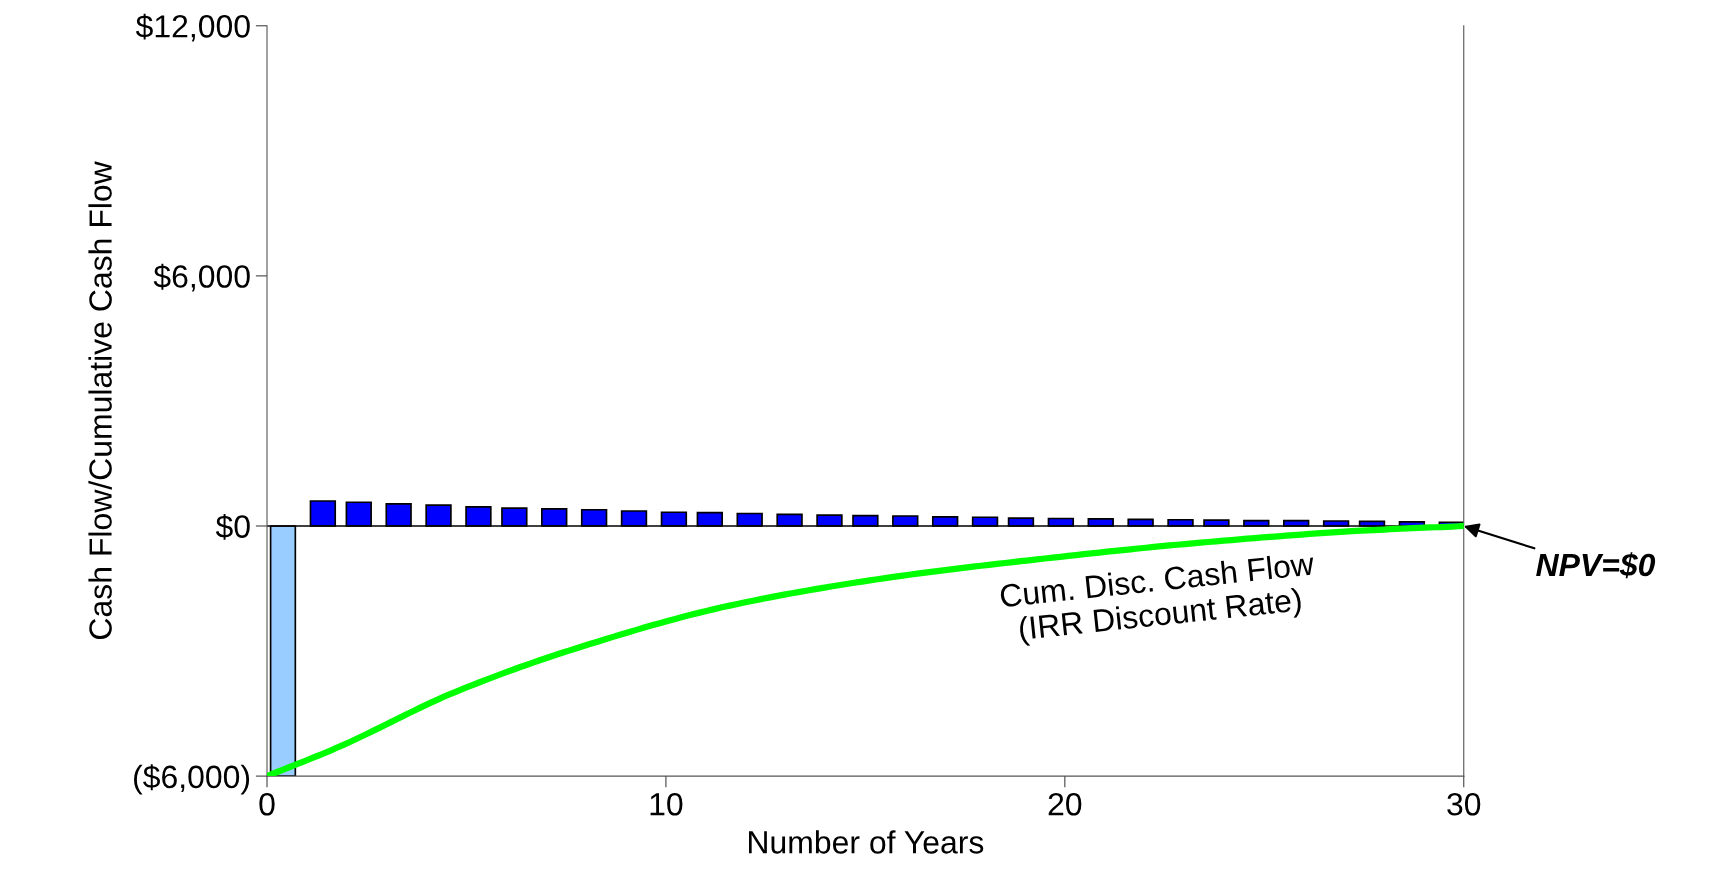  What do you see at coordinates (1464, 804) in the screenshot?
I see `x-tick-label: 30` at bounding box center [1464, 804].